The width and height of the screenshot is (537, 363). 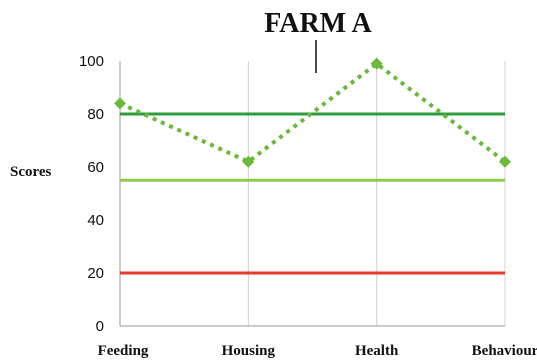 What do you see at coordinates (31, 172) in the screenshot?
I see `y-axis-label: Scores` at bounding box center [31, 172].